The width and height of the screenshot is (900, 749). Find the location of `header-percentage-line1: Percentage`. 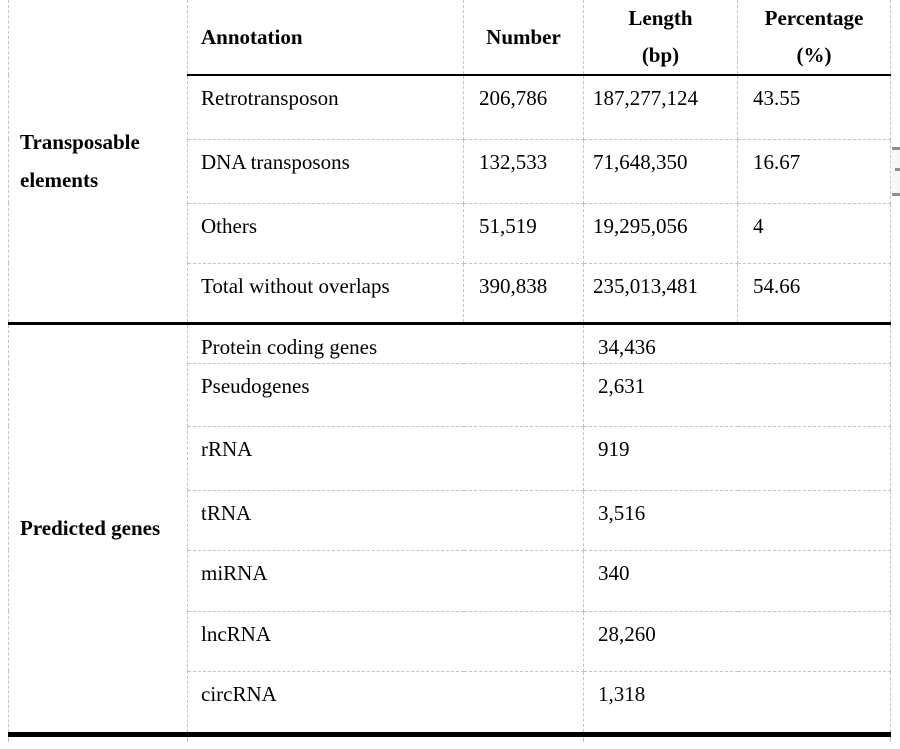

header-percentage-line1: Percentage is located at coordinates (814, 18).